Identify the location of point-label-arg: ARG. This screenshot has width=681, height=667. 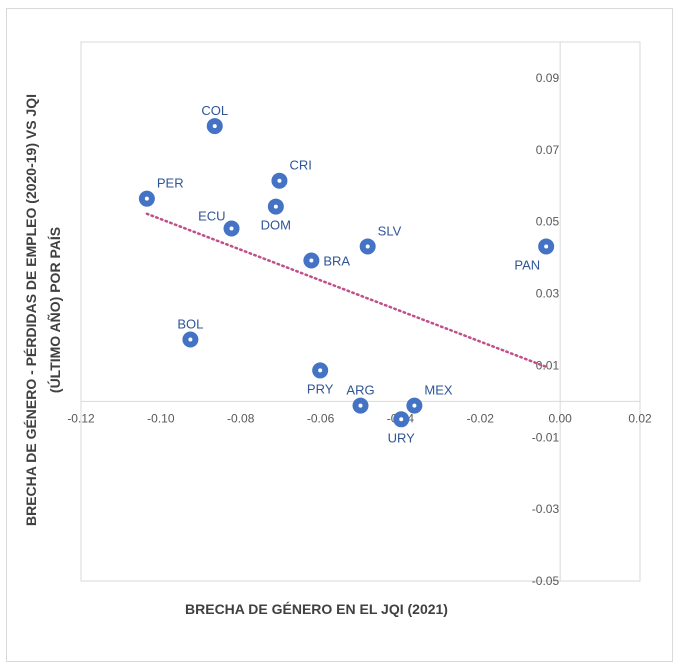
(360, 390).